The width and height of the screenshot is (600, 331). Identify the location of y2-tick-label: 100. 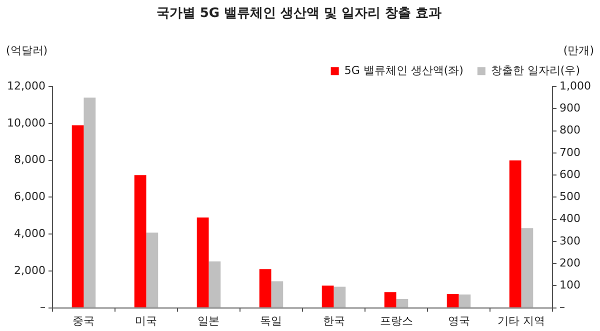
(570, 285).